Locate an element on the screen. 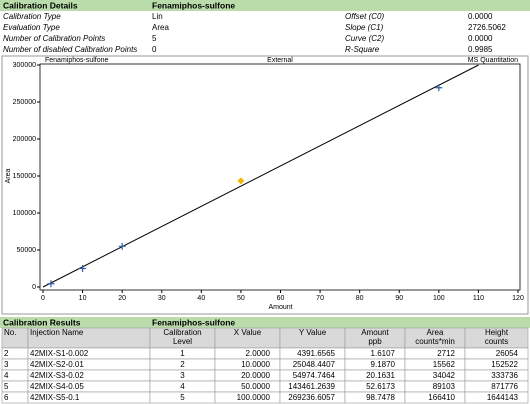  detail-value: Lin is located at coordinates (157, 16).